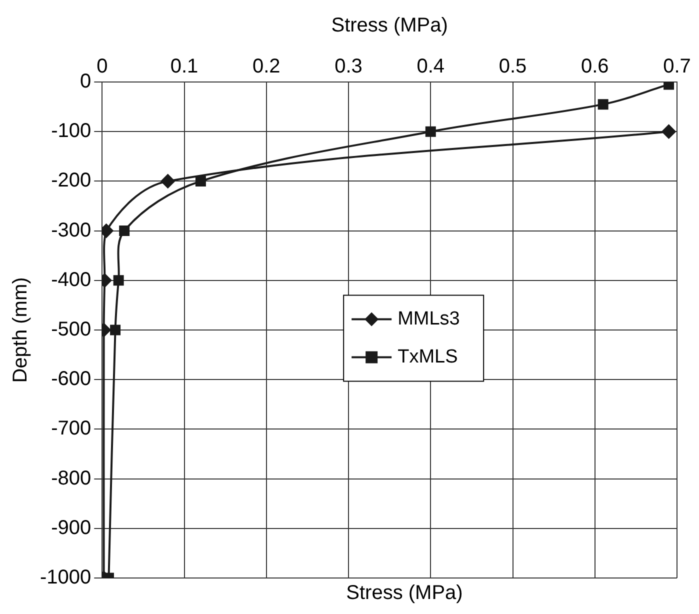  What do you see at coordinates (266, 67) in the screenshot?
I see `x-tick-label: 0.2` at bounding box center [266, 67].